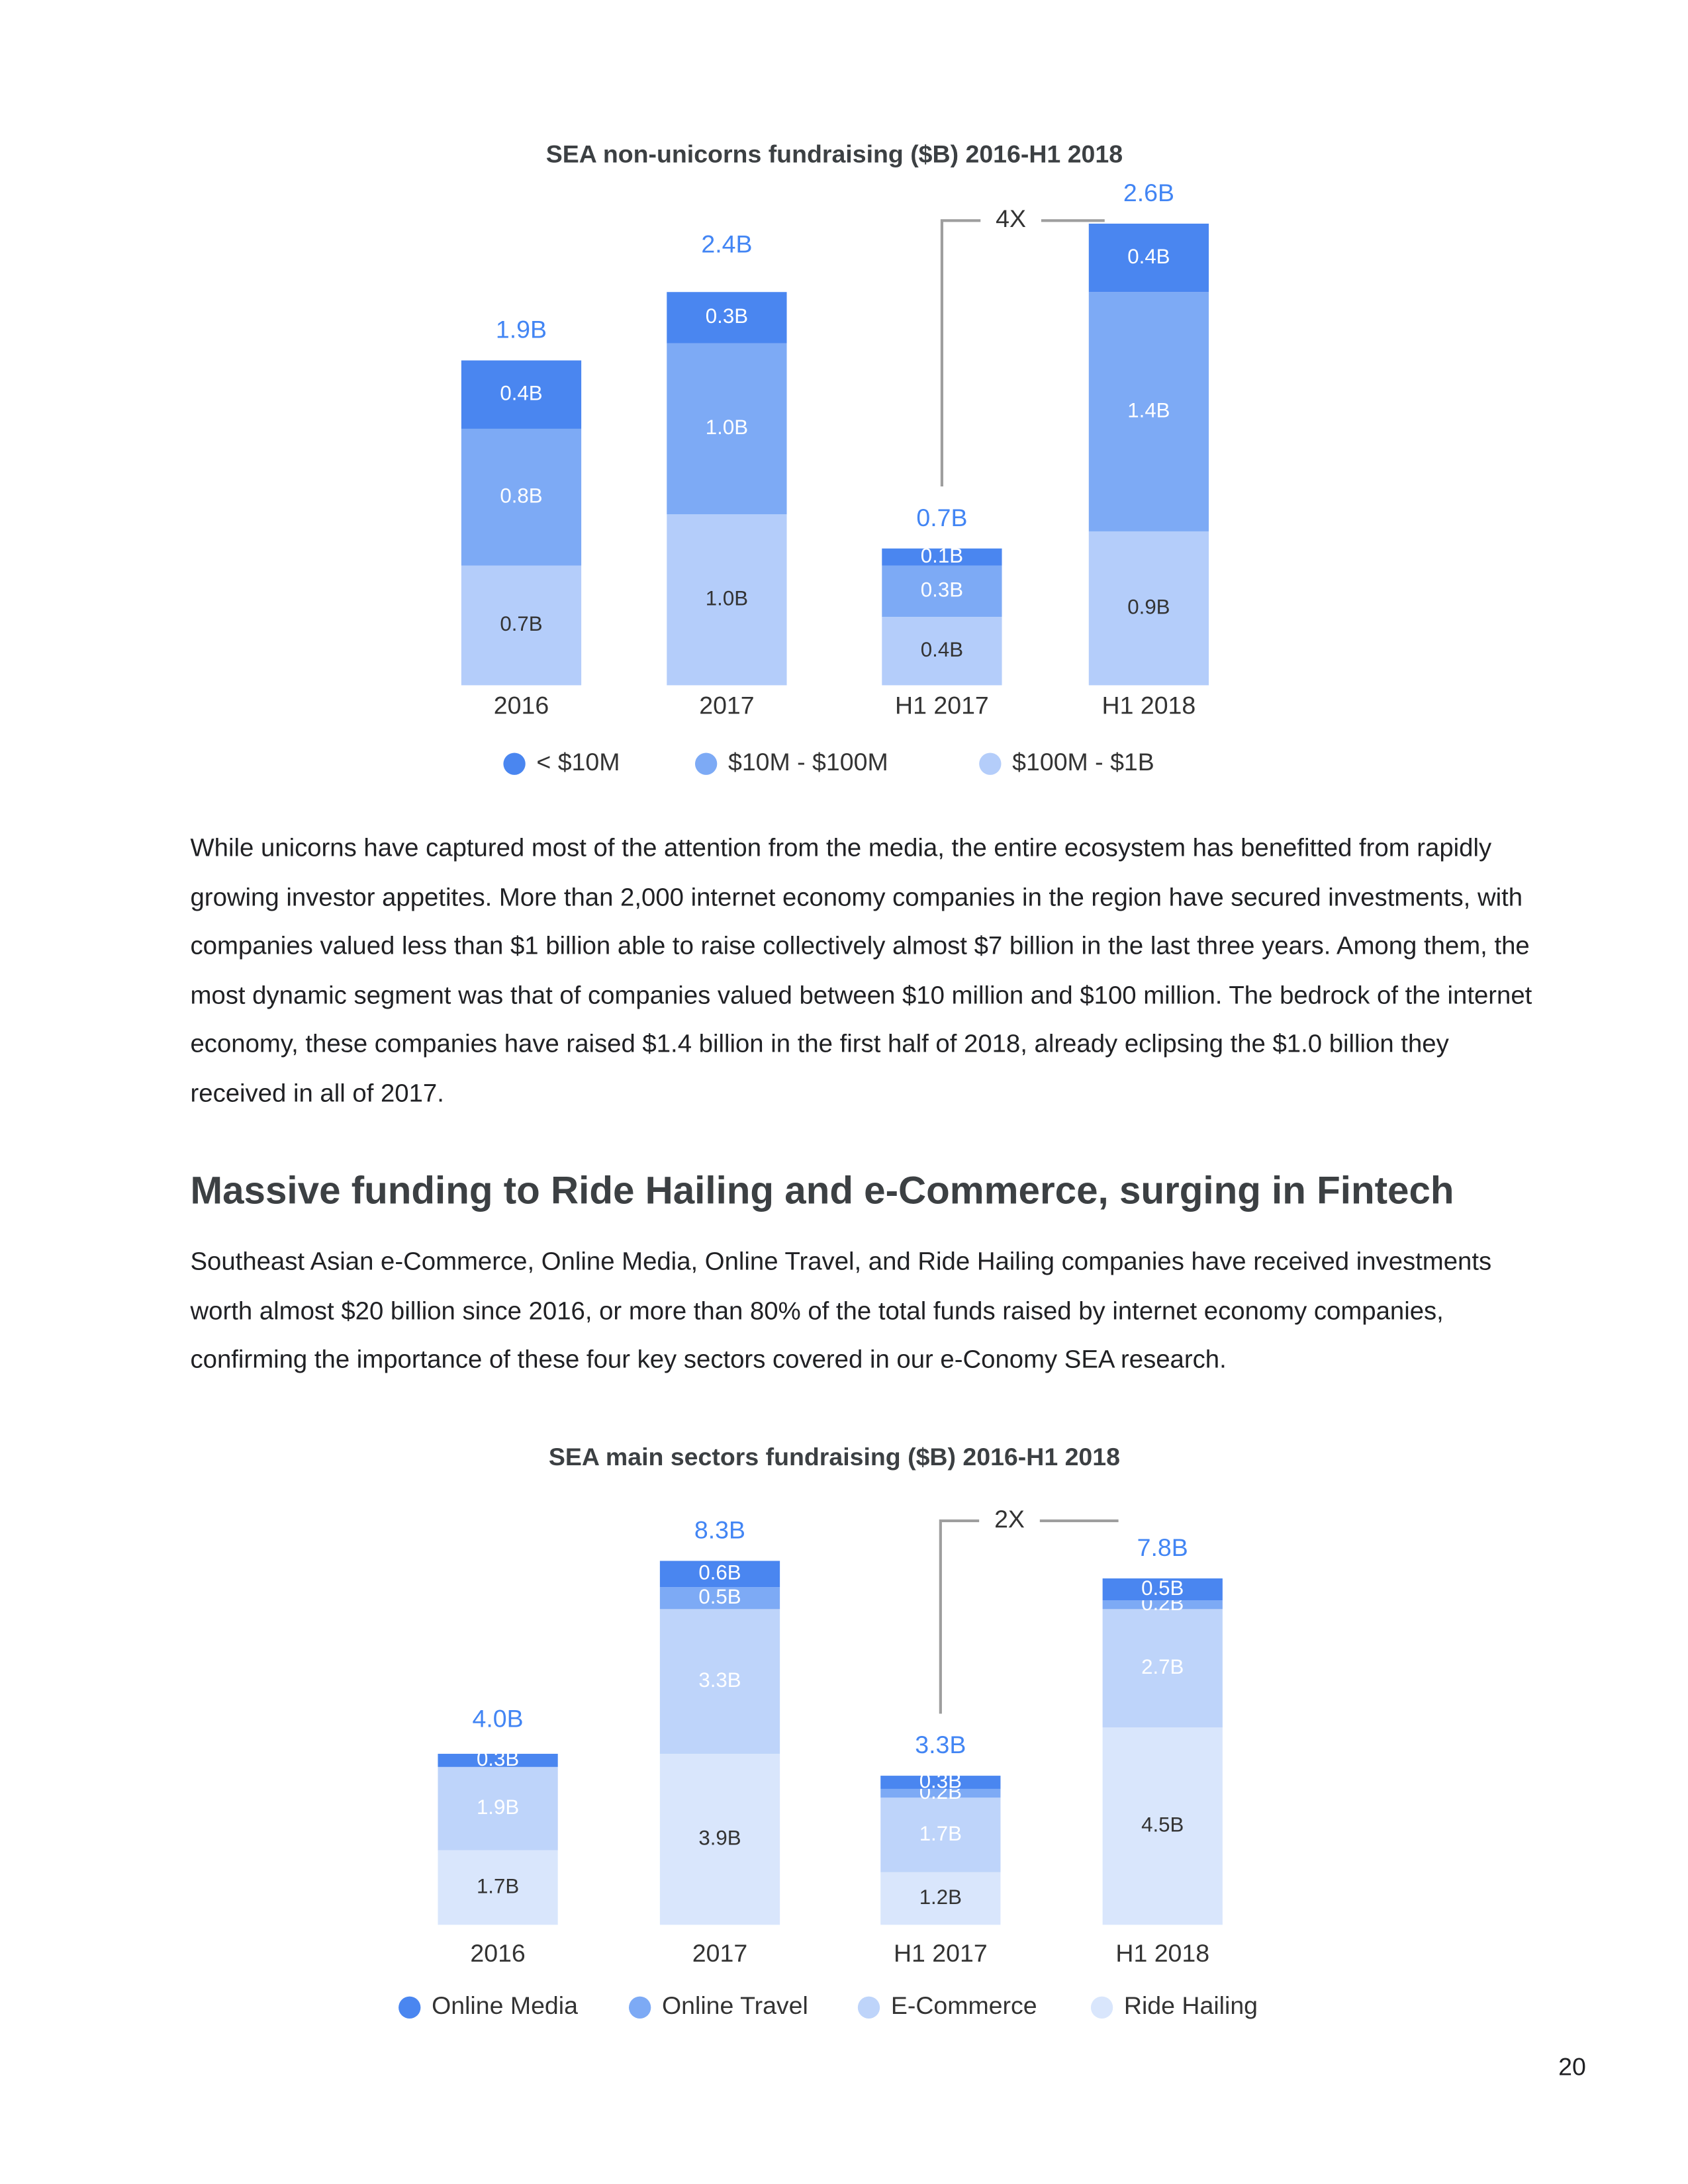 Image resolution: width=1688 pixels, height=2184 pixels. Describe the element at coordinates (1191, 2005) in the screenshot. I see `legend-label: Ride Hailing` at that location.